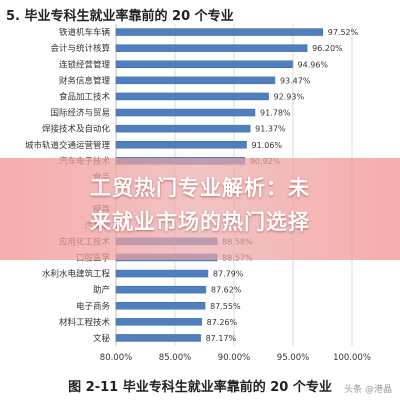  Describe the element at coordinates (85, 80) in the screenshot. I see `category-label: 财务信息管理` at that location.